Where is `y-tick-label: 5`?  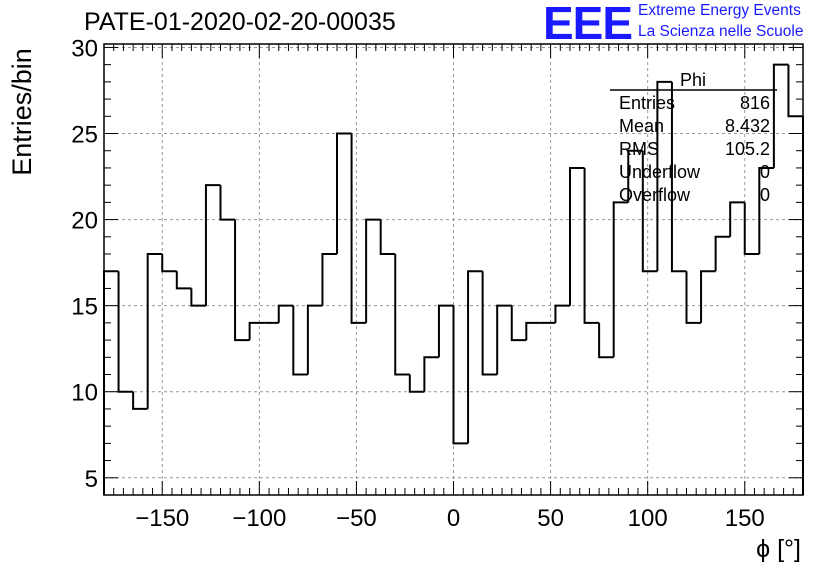 y-tick-label: 5 is located at coordinates (91, 479).